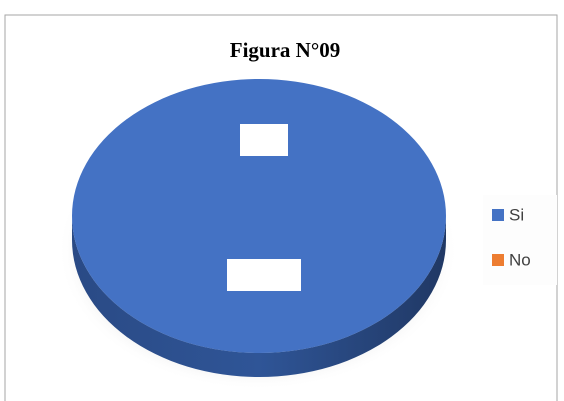  Describe the element at coordinates (520, 259) in the screenshot. I see `legend-label: No` at that location.